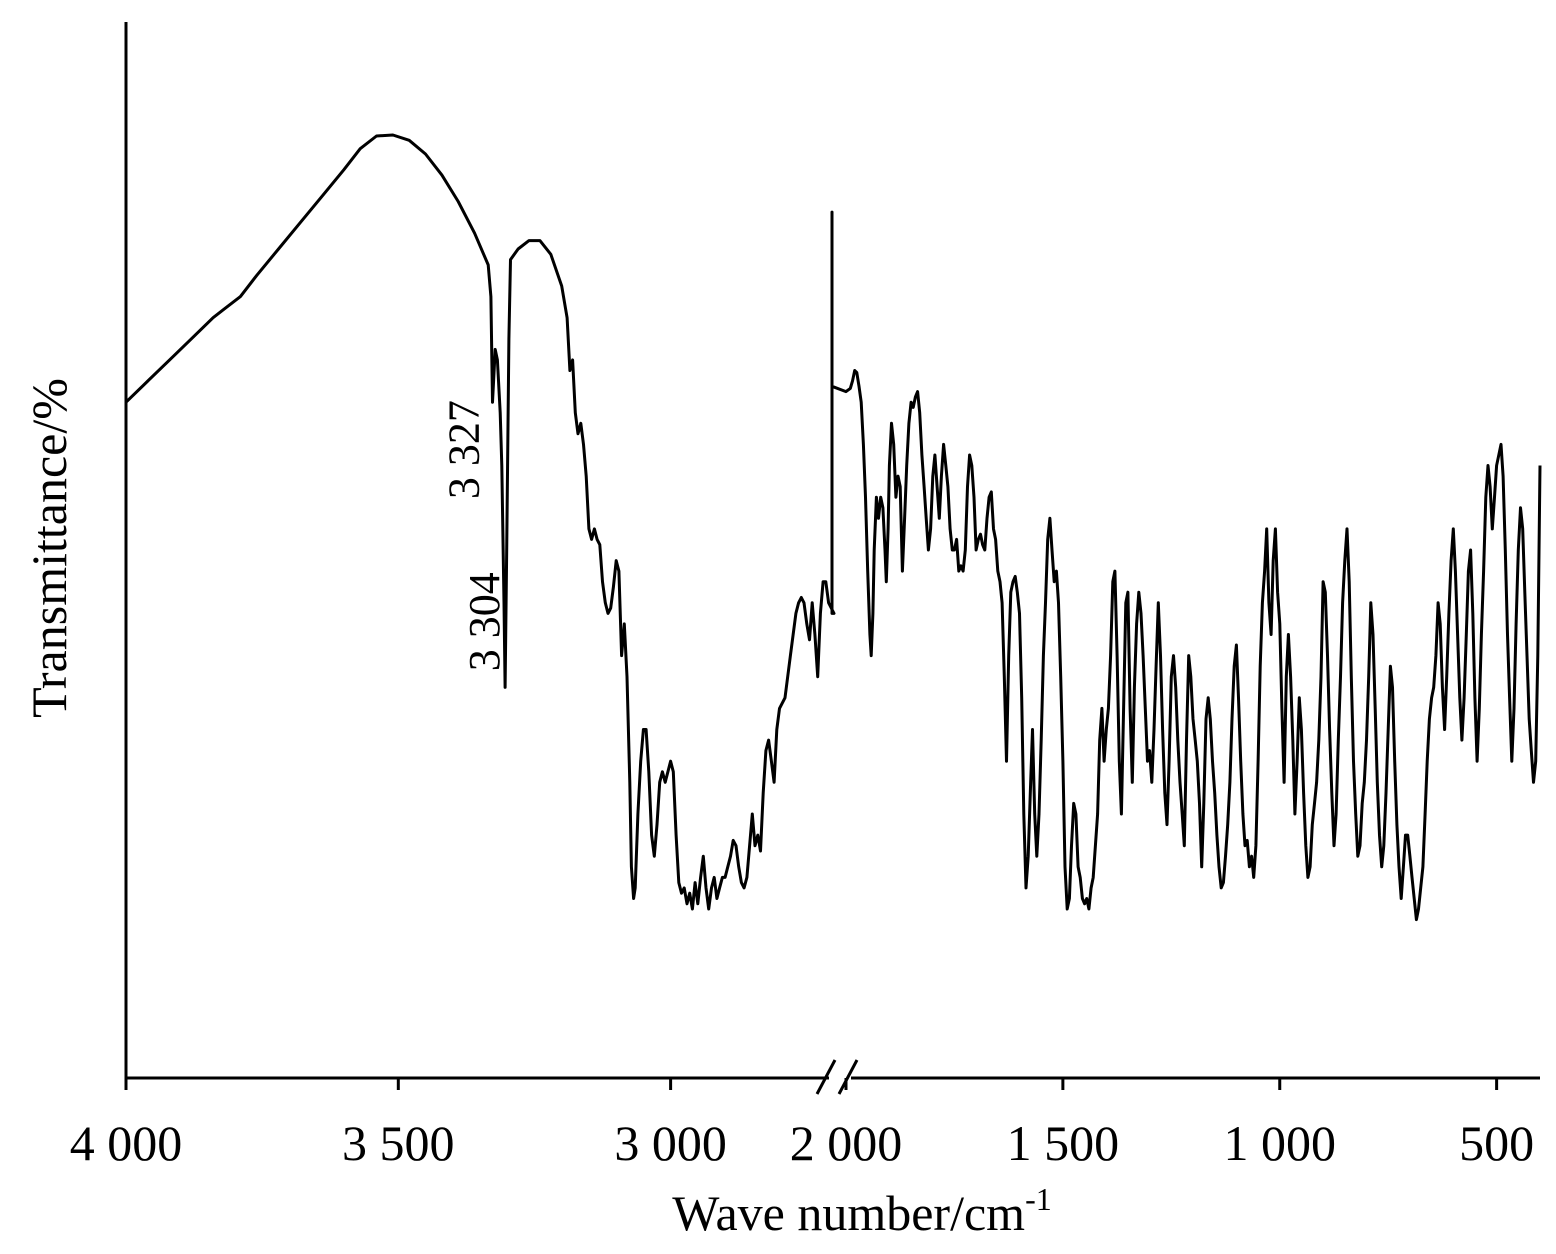 Image resolution: width=1556 pixels, height=1254 pixels. I want to click on y-axis-title: Transmittance/%, so click(49, 548).